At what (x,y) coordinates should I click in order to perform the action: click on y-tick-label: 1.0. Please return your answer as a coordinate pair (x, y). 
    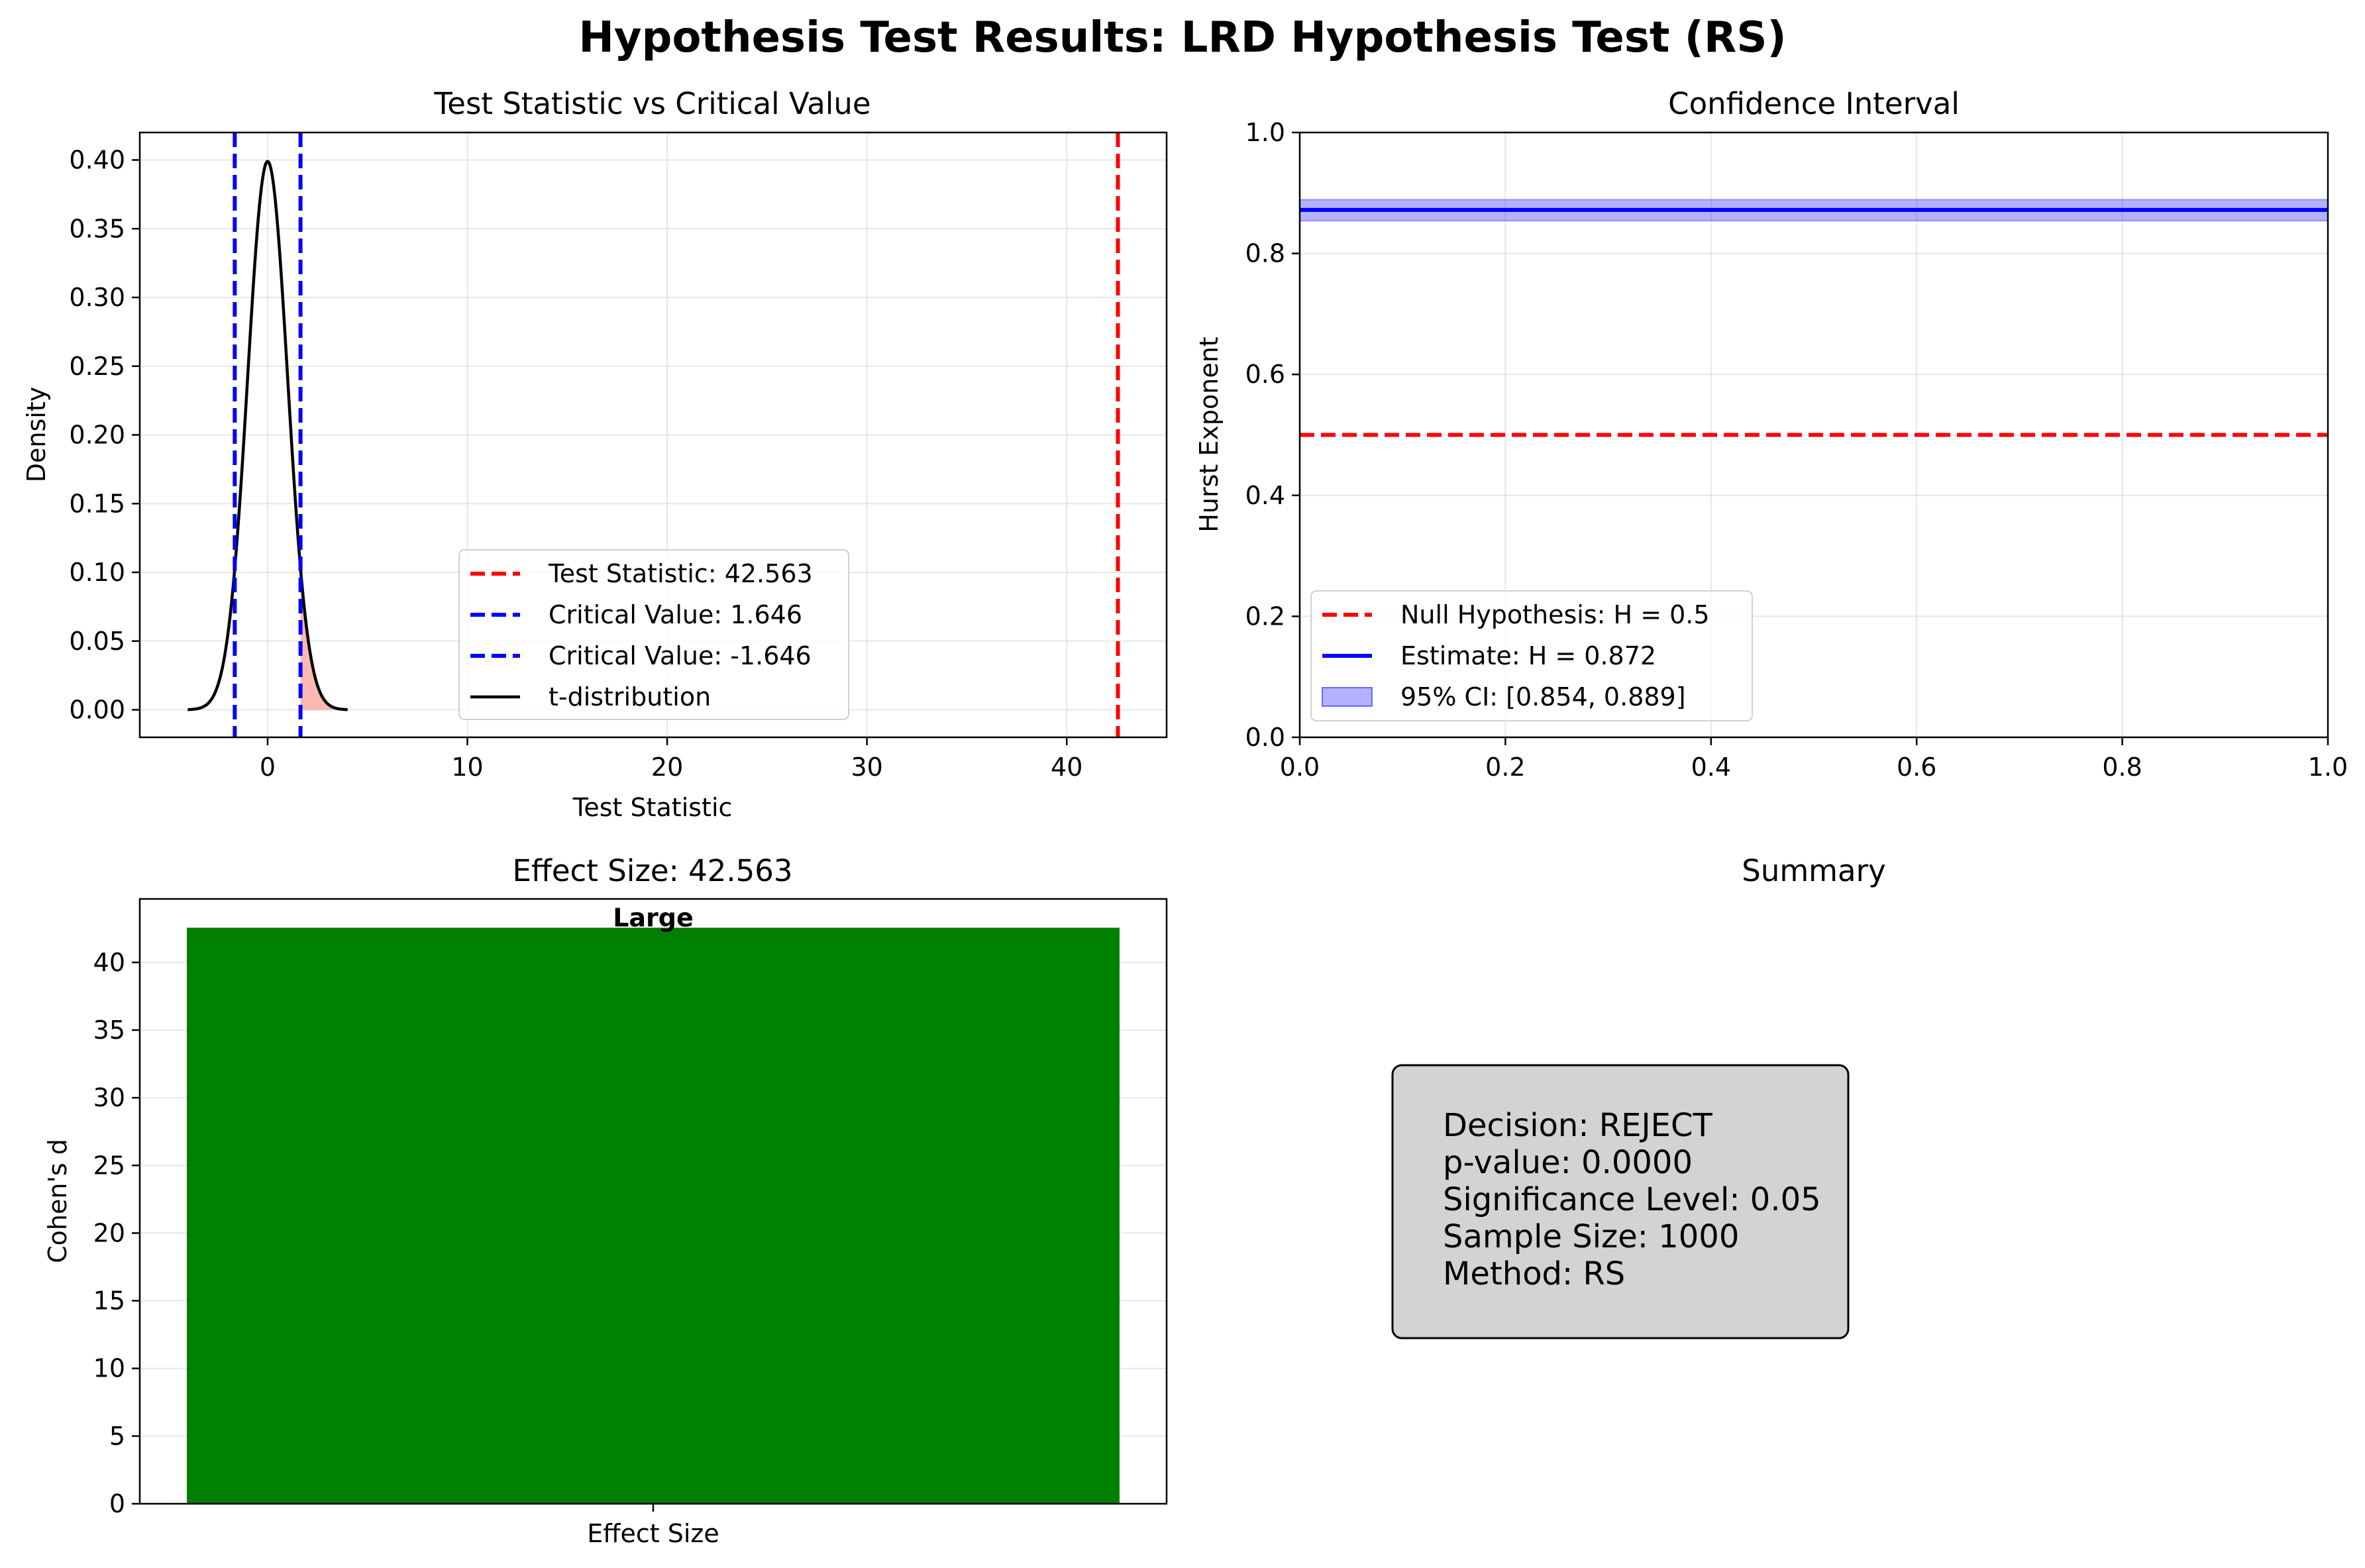
    Looking at the image, I should click on (1265, 132).